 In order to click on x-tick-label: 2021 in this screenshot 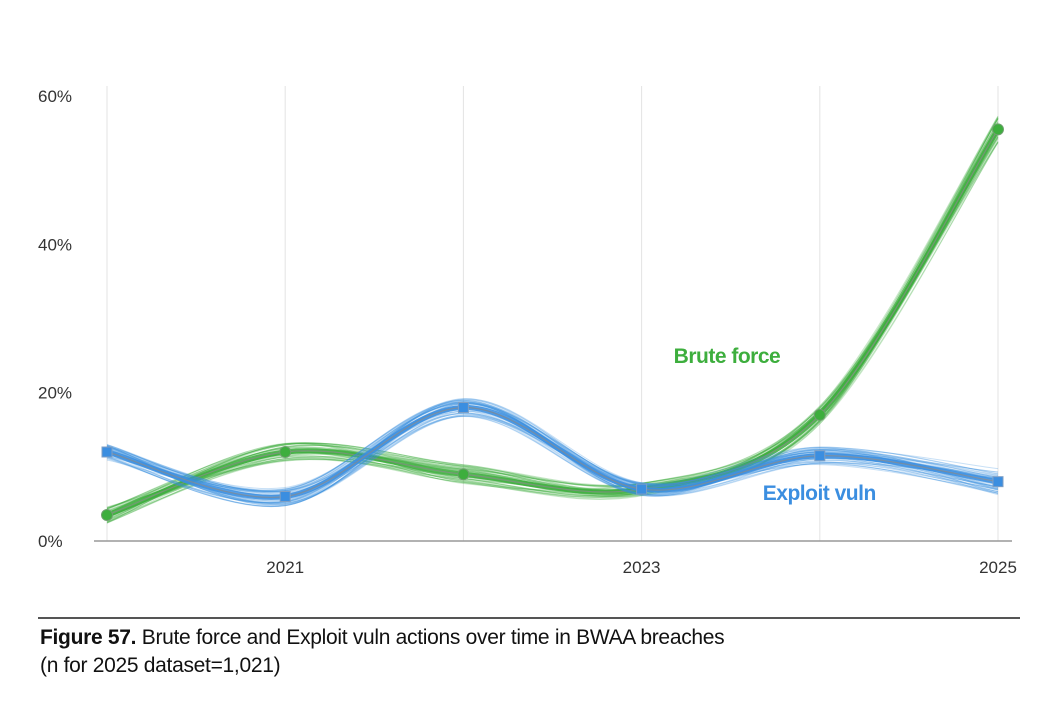, I will do `click(285, 567)`.